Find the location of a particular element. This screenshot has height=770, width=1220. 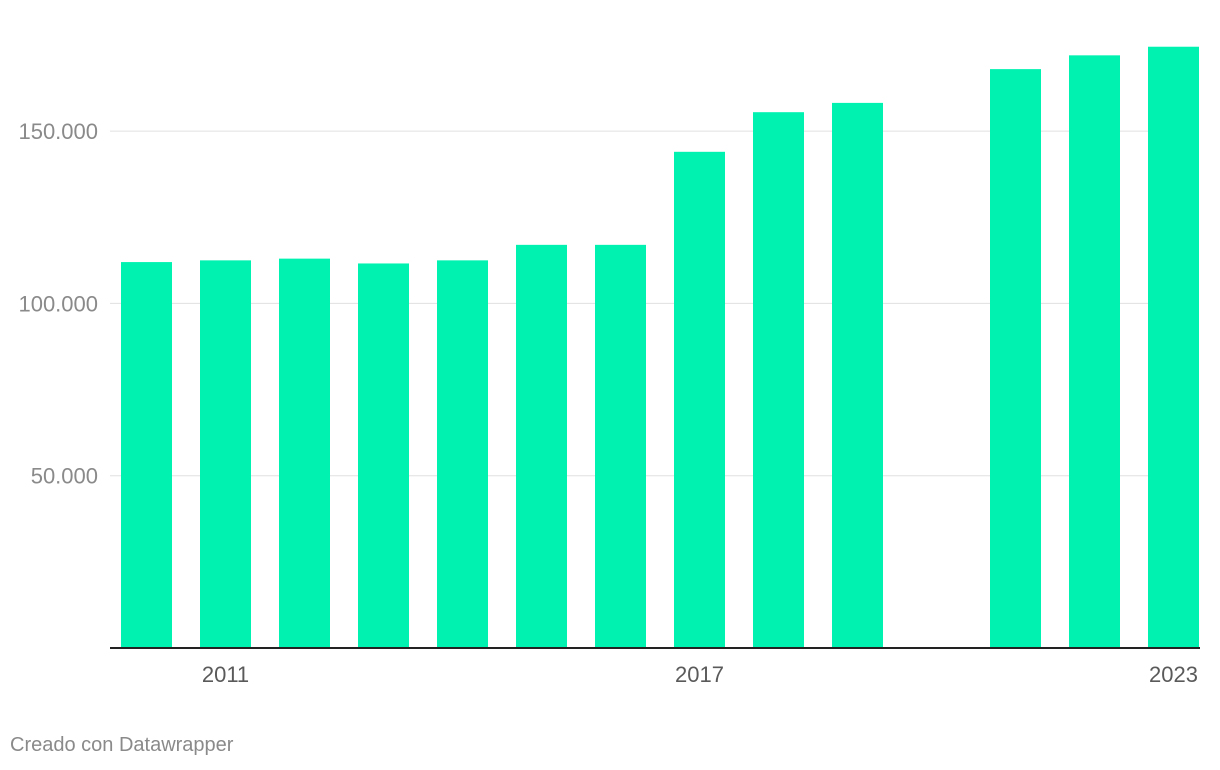

bar-2016 is located at coordinates (620, 446).